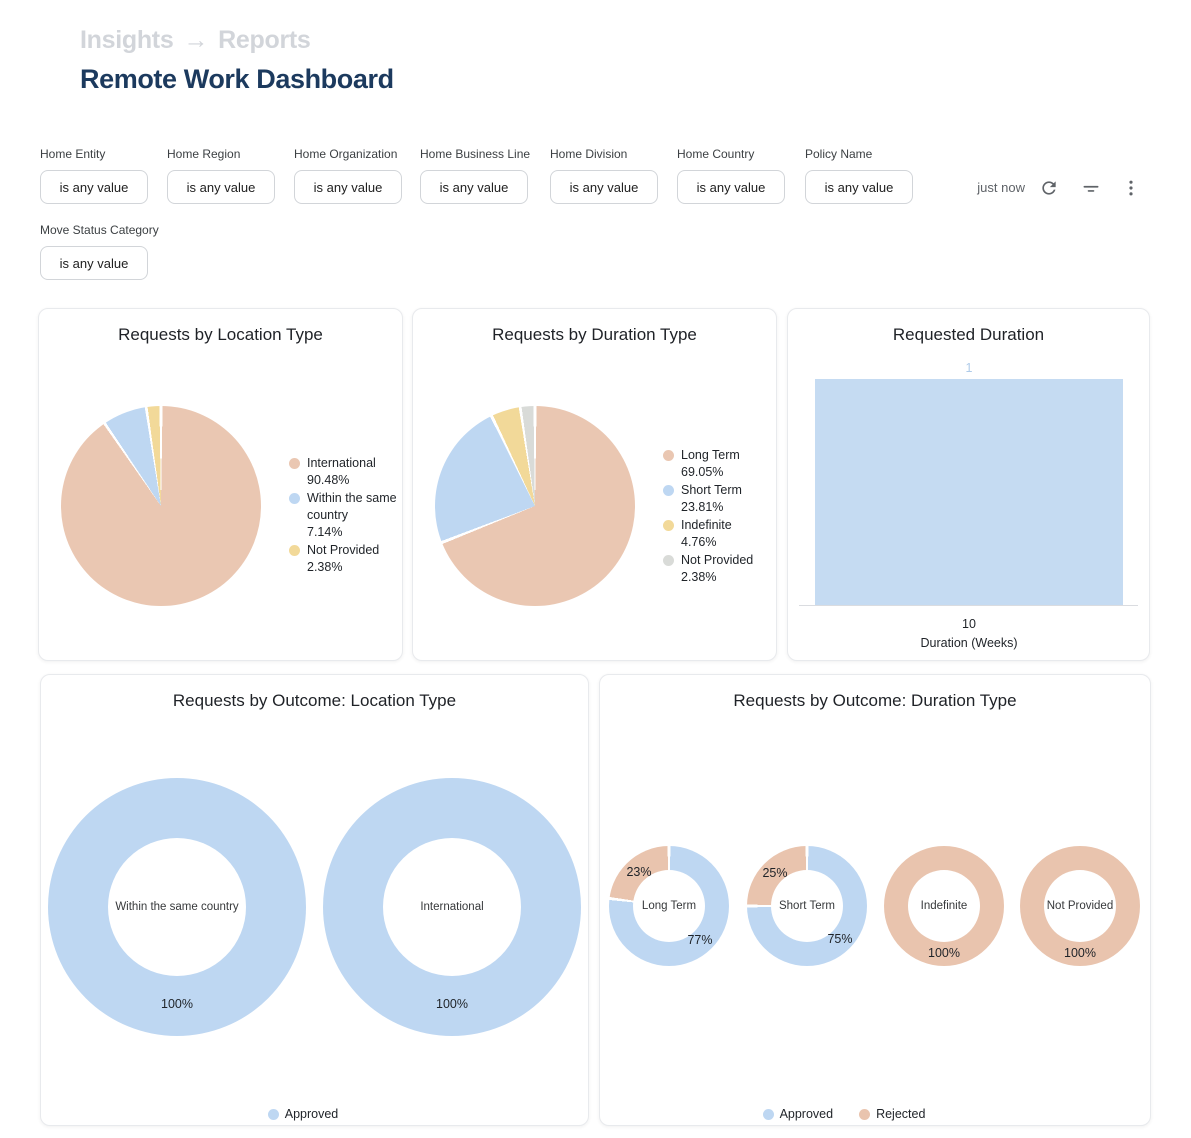 This screenshot has height=1138, width=1191. I want to click on legend-item: Rejected, so click(892, 1114).